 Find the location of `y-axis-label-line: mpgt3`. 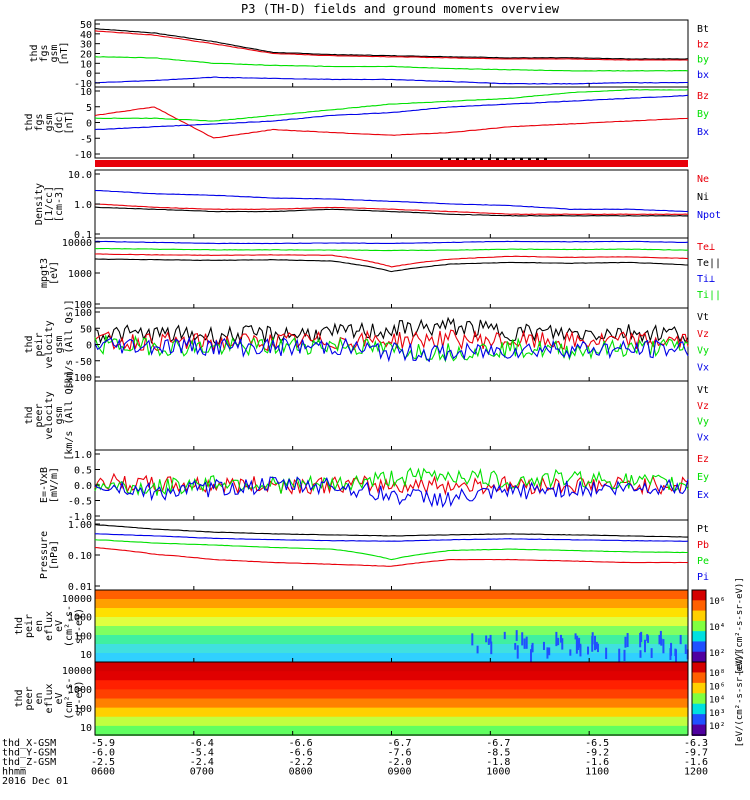

y-axis-label-line: mpgt3 is located at coordinates (44, 273).